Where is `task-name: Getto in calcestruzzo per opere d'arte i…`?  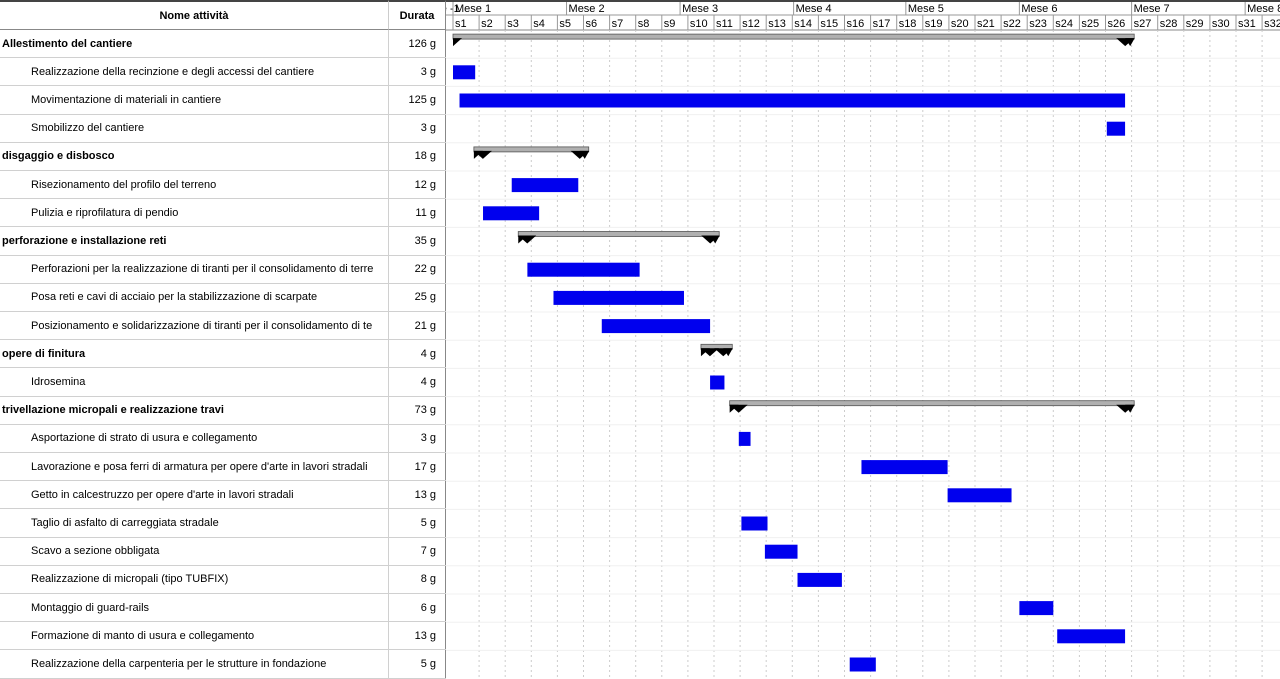 task-name: Getto in calcestruzzo per opere d'arte i… is located at coordinates (194, 495).